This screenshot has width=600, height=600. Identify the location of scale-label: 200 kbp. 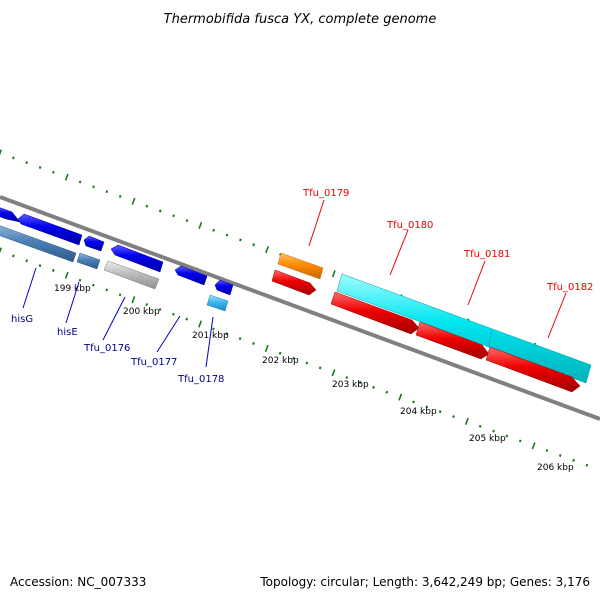
(141, 312).